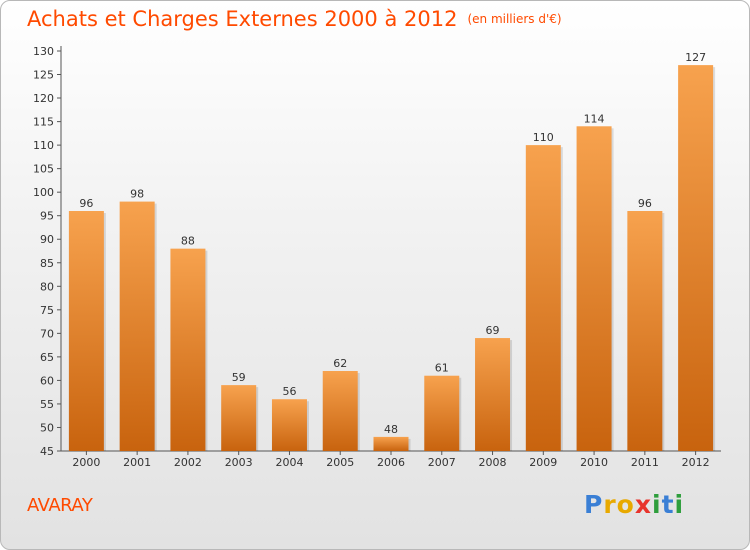  What do you see at coordinates (47, 404) in the screenshot?
I see `y-tick-label: 55` at bounding box center [47, 404].